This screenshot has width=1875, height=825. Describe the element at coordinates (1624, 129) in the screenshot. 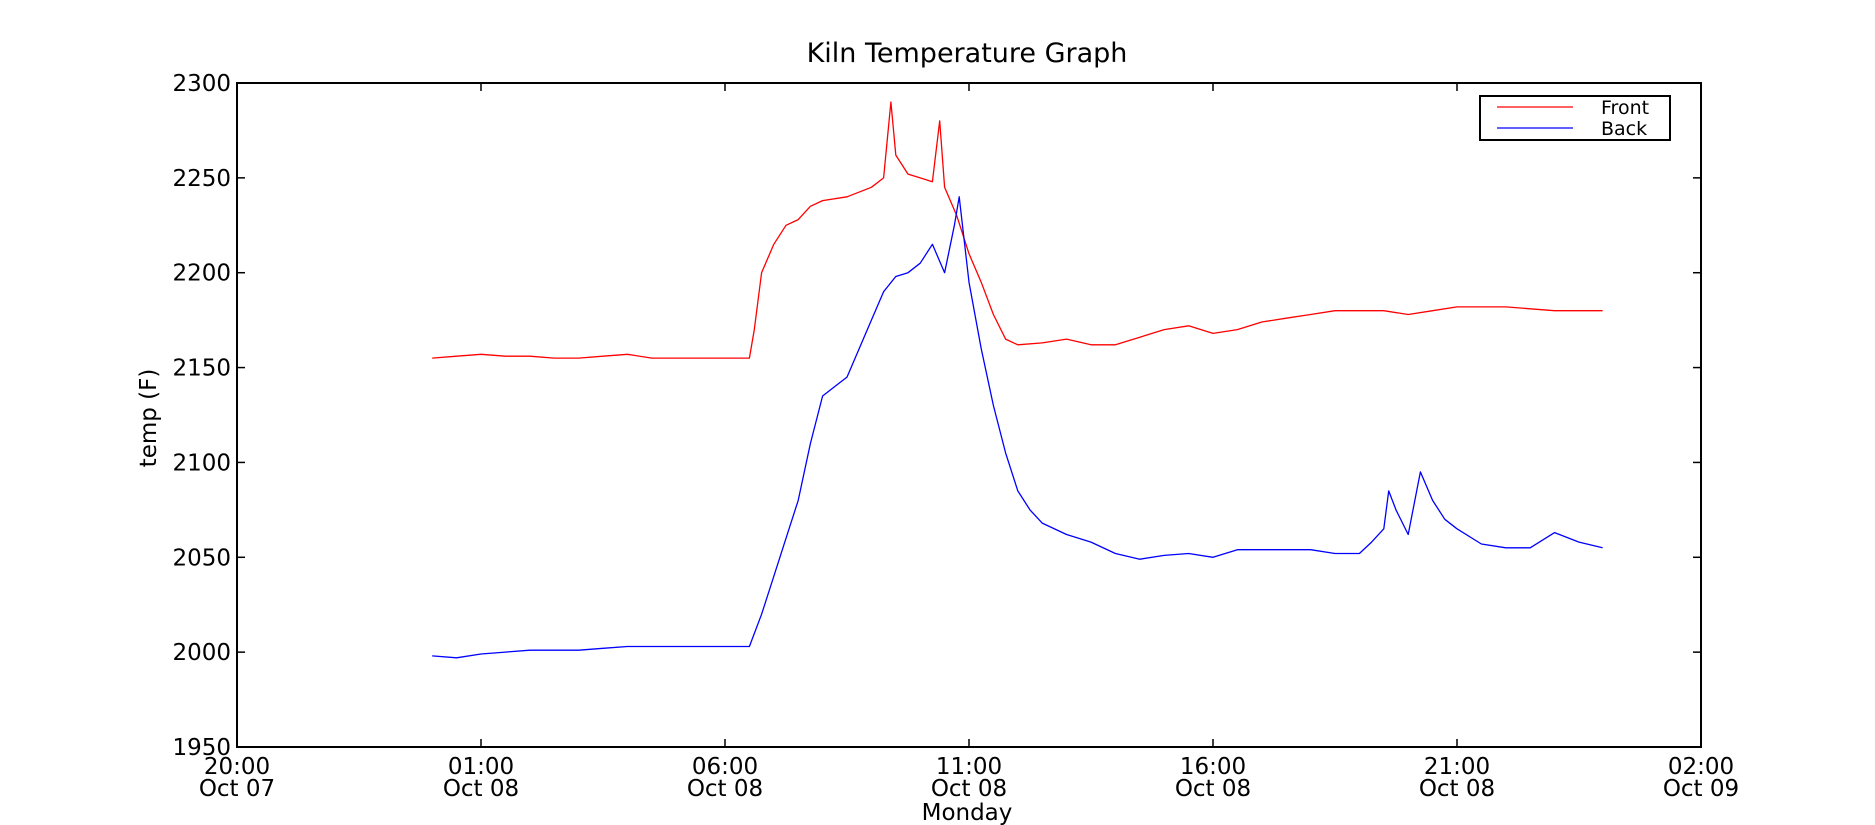

I see `legend-label-back: Back` at that location.